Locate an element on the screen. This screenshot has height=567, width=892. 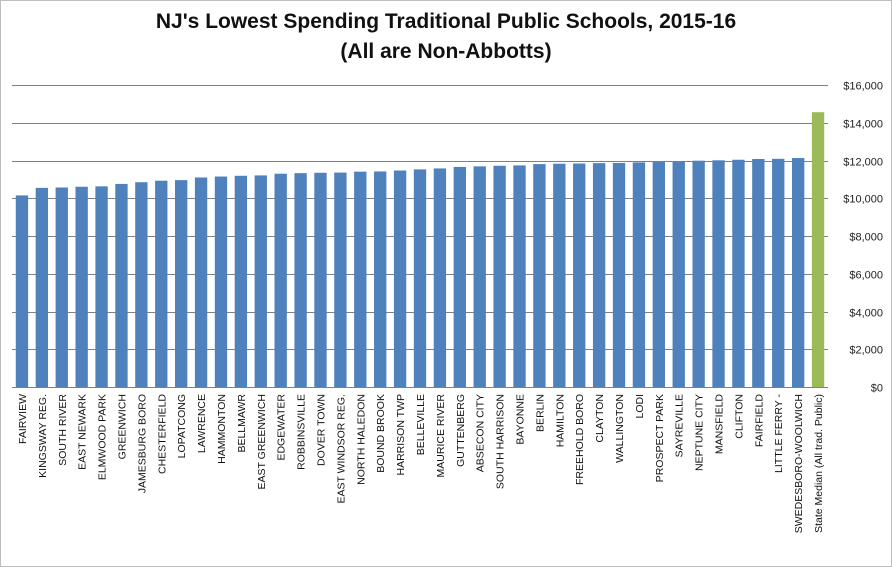
y-tick-label: $10,000 is located at coordinates (863, 200).